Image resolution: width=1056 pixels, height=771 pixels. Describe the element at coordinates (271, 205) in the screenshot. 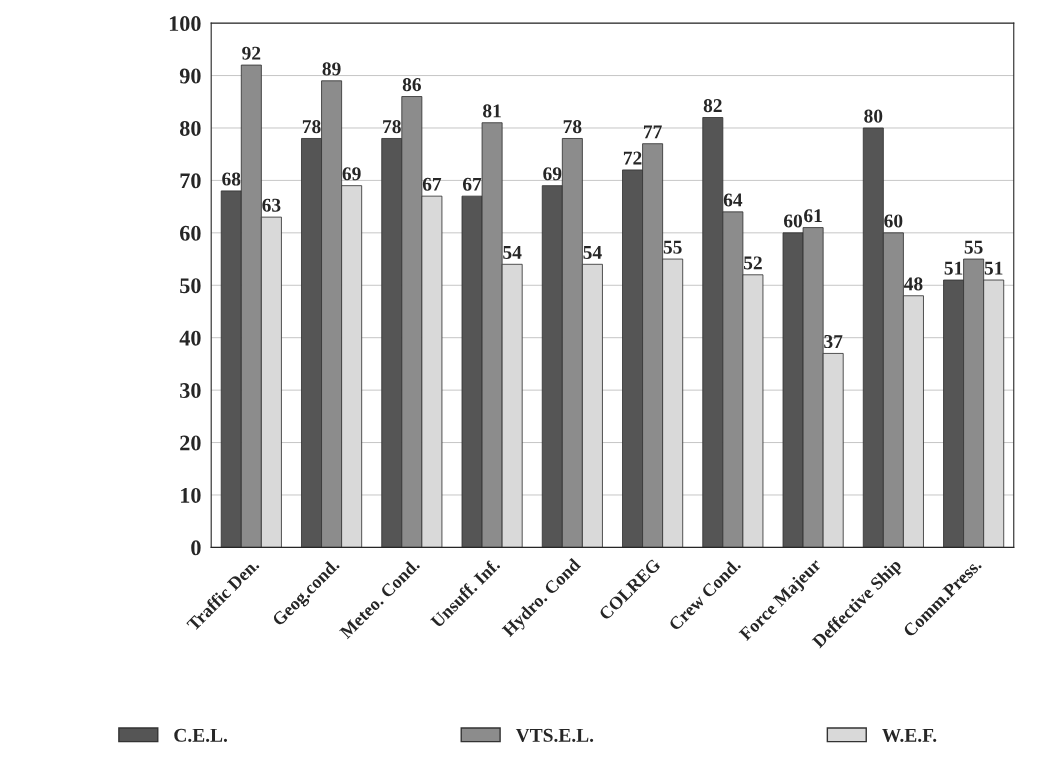

I see `data-label: 63` at that location.